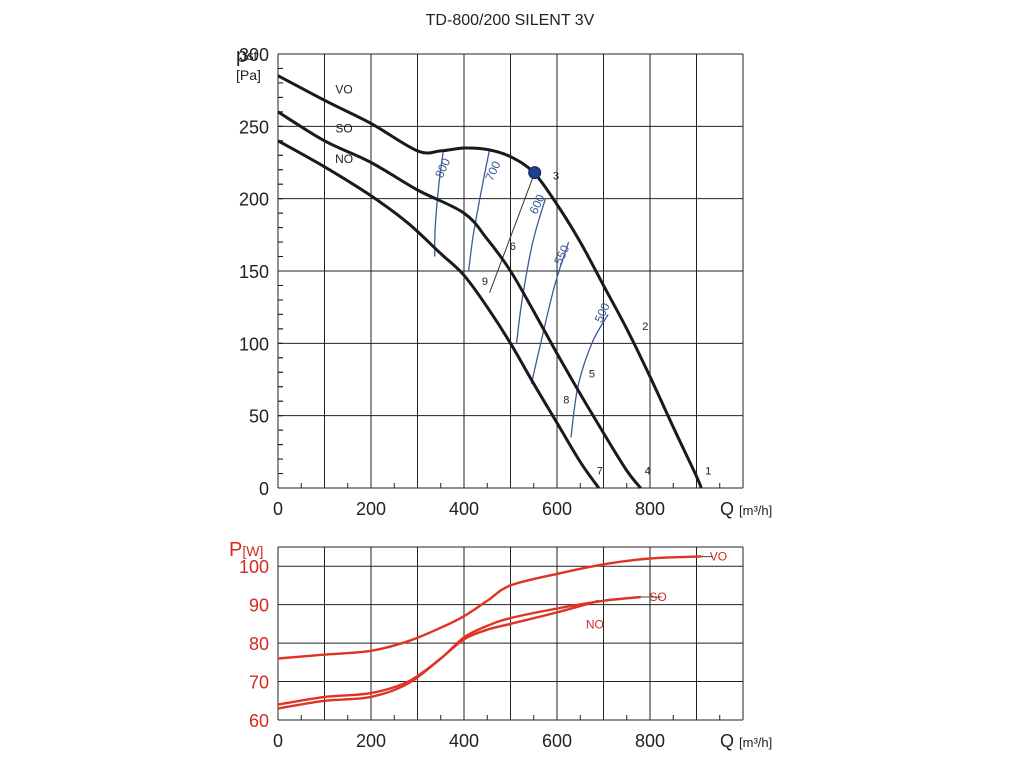  What do you see at coordinates (252, 551) in the screenshot?
I see `y-axis-unit: [W]` at bounding box center [252, 551].